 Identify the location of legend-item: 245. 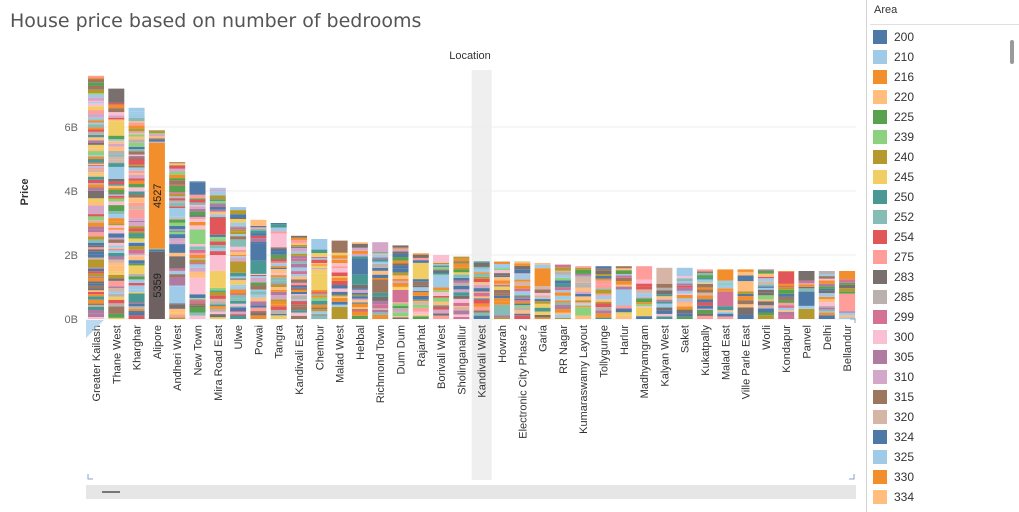
(941, 177).